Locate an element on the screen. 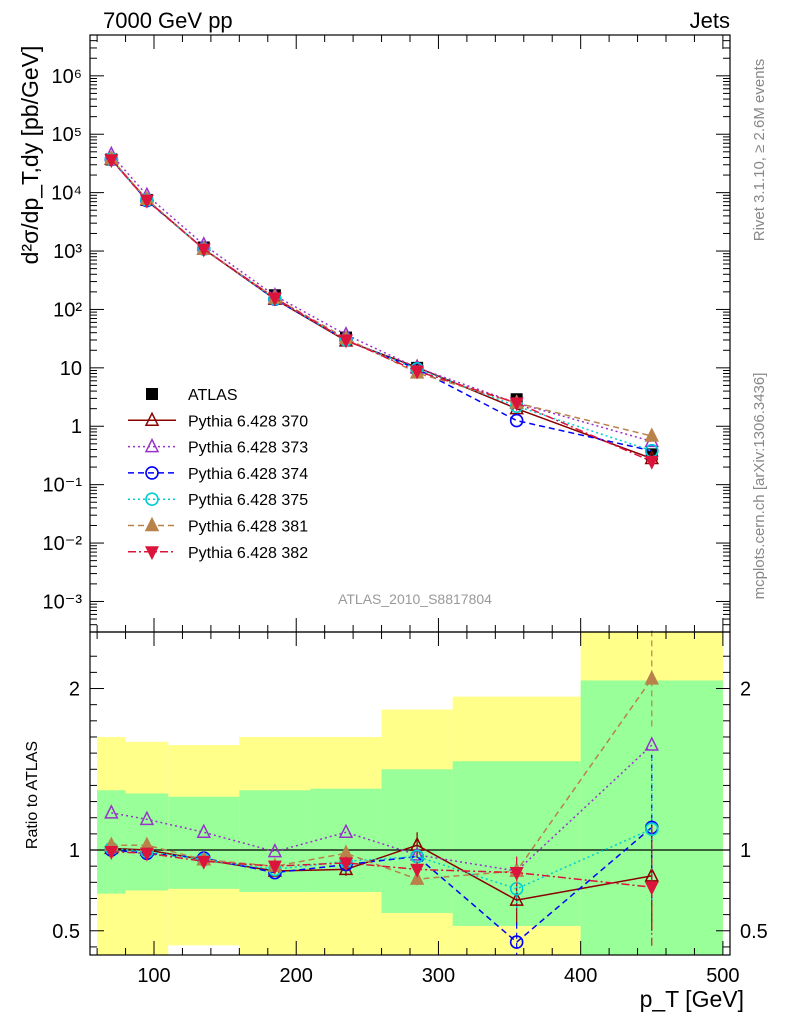 The height and width of the screenshot is (1024, 786). header-right-label: Jets is located at coordinates (710, 20).